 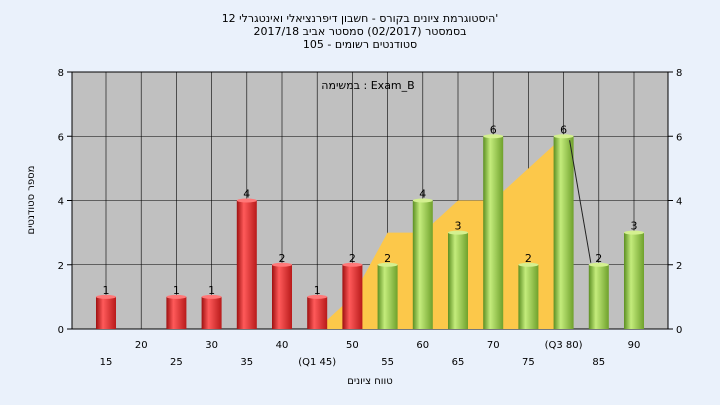 I want to click on x-tick-label-45: (Q1 45), so click(x=317, y=362).